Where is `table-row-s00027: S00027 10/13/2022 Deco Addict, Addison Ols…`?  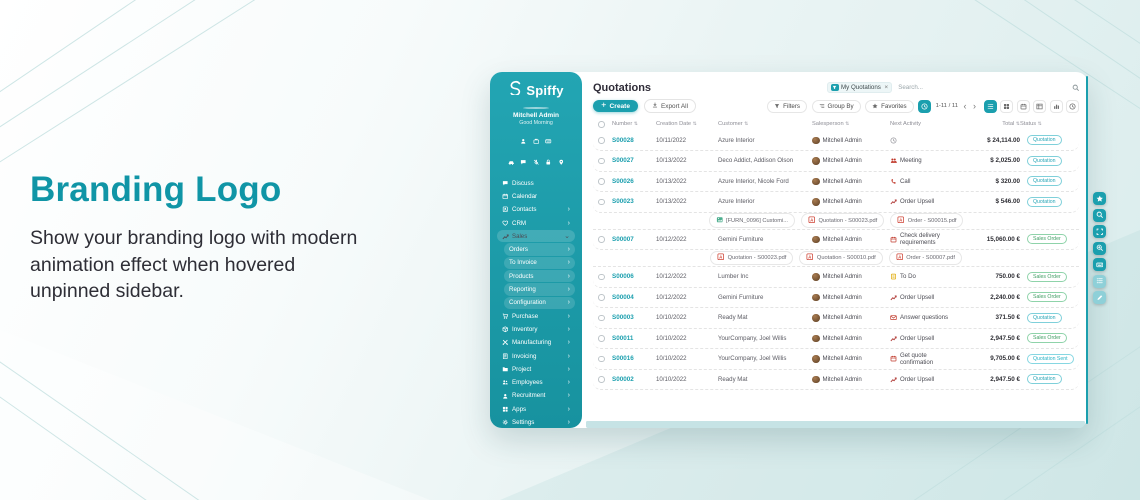
table-row-s00027: S00027 10/13/2022 Deco Addict, Addison Ols… is located at coordinates (836, 161).